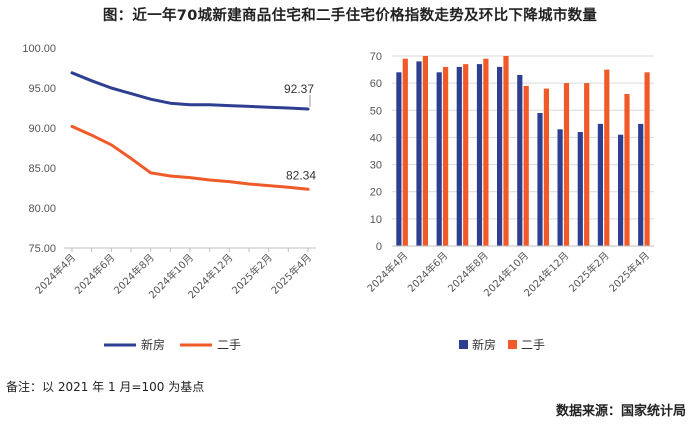 This screenshot has width=700, height=430. I want to click on y-tick-label: 75.00, so click(42, 249).